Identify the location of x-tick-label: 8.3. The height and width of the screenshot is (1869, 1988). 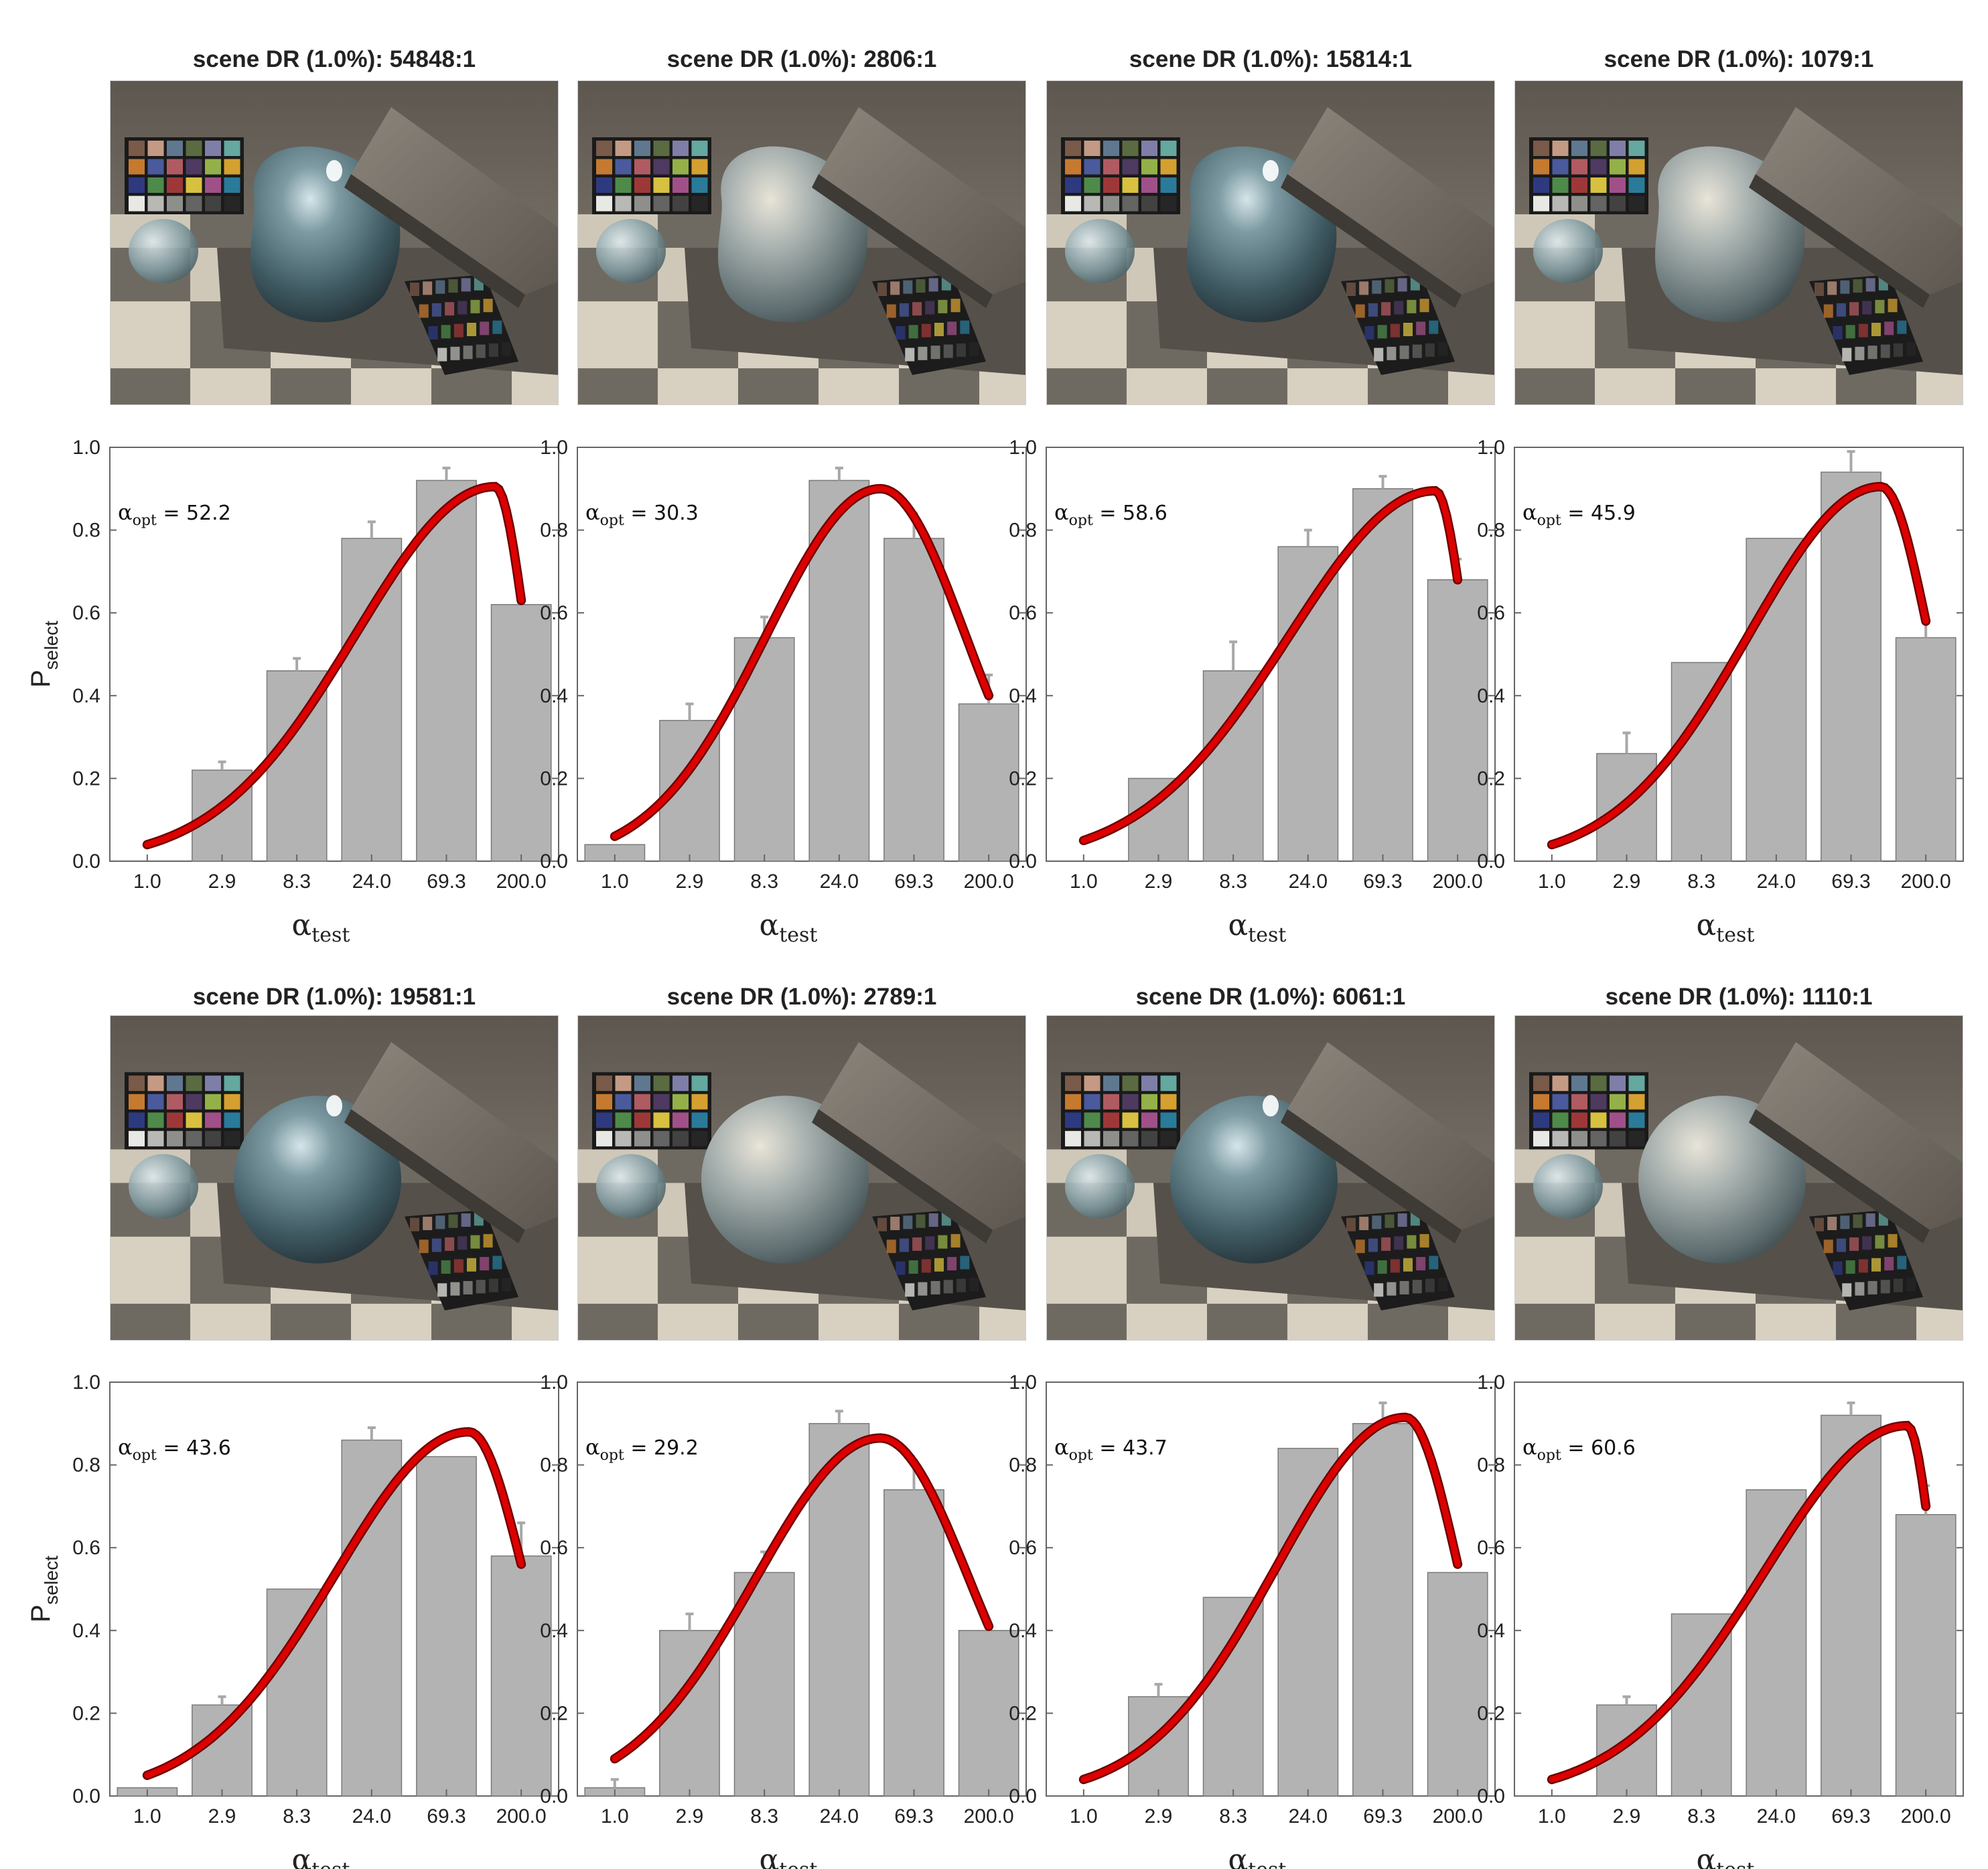
(764, 882).